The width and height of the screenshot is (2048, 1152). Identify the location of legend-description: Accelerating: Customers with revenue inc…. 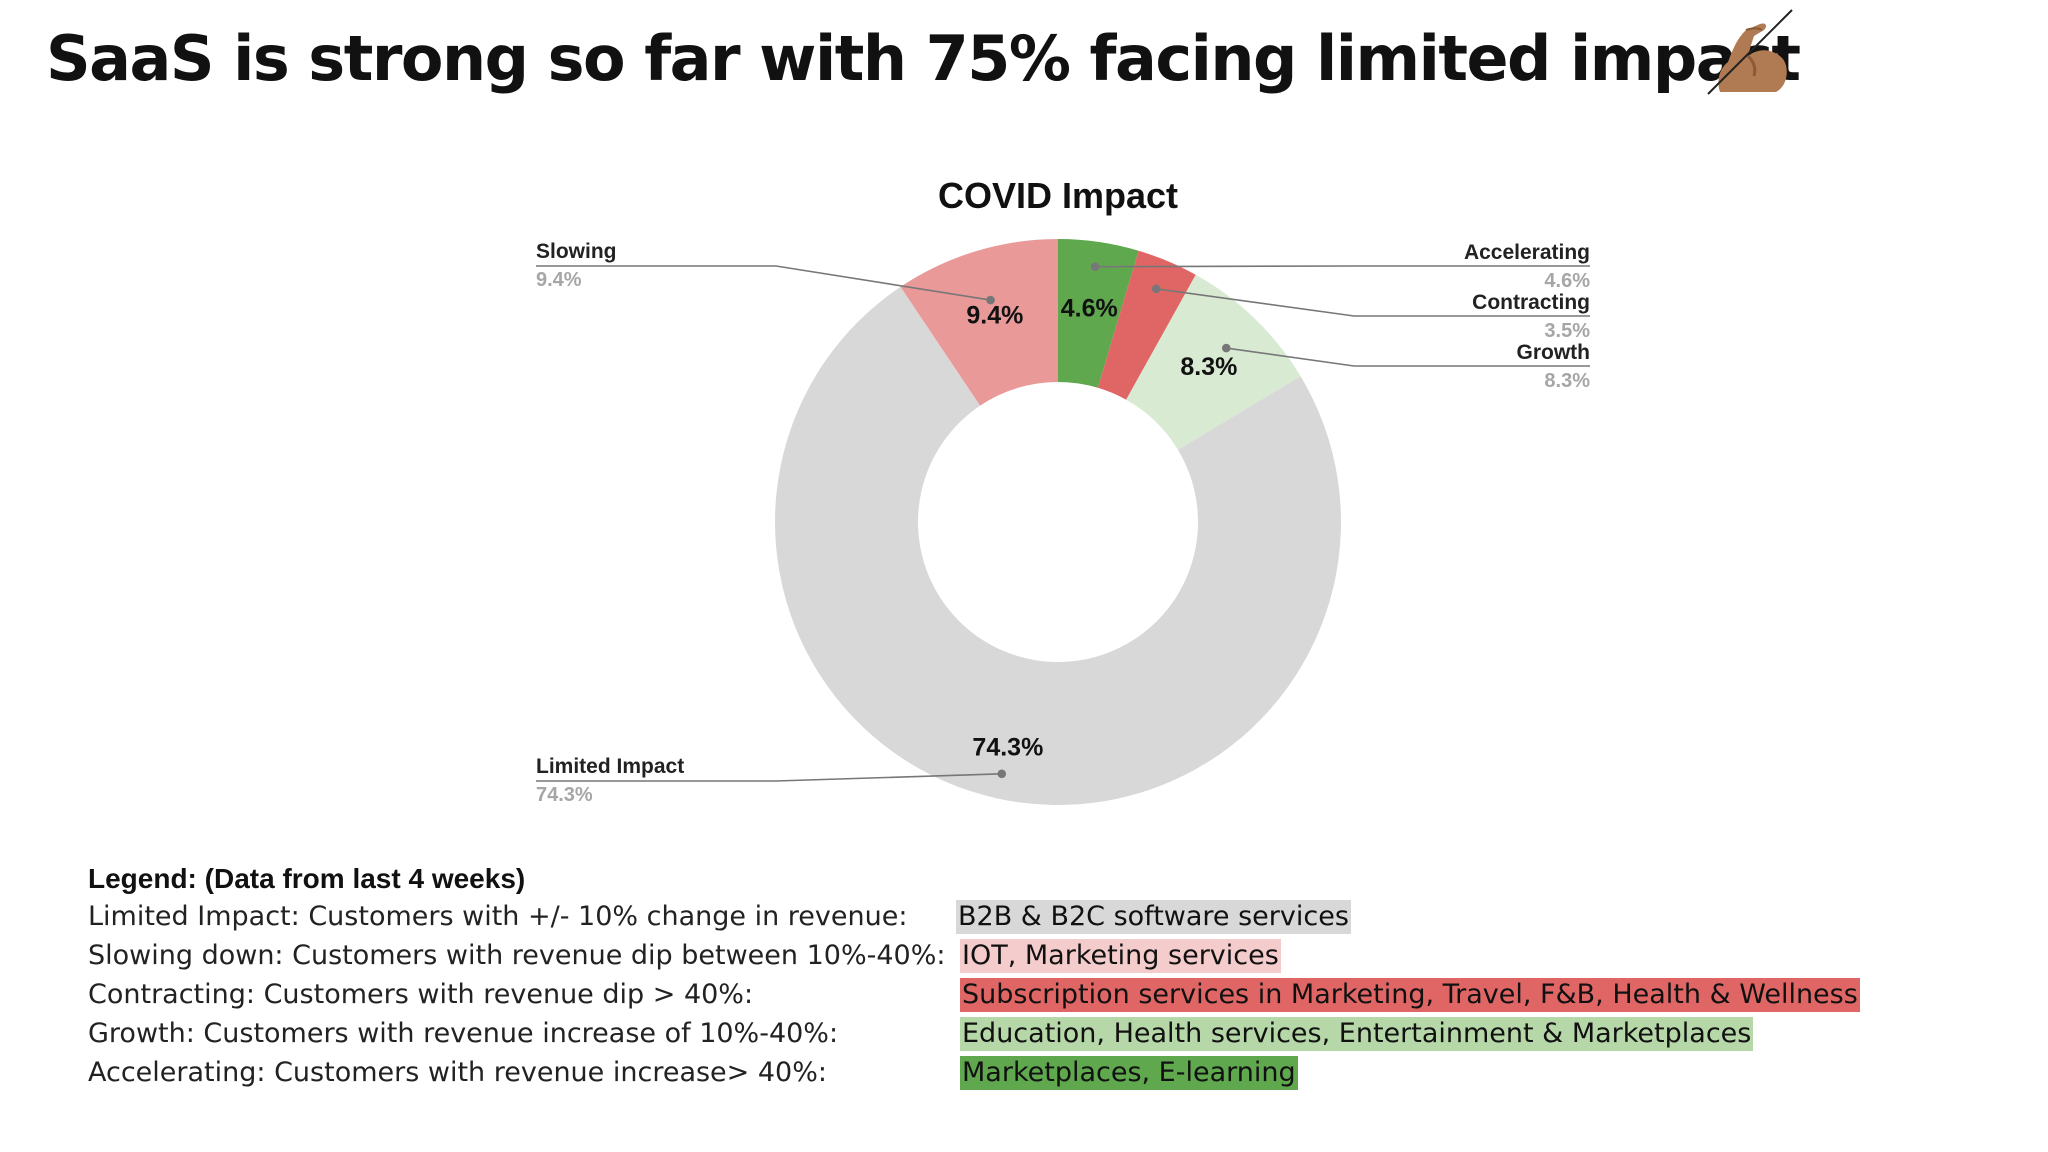
(457, 1072).